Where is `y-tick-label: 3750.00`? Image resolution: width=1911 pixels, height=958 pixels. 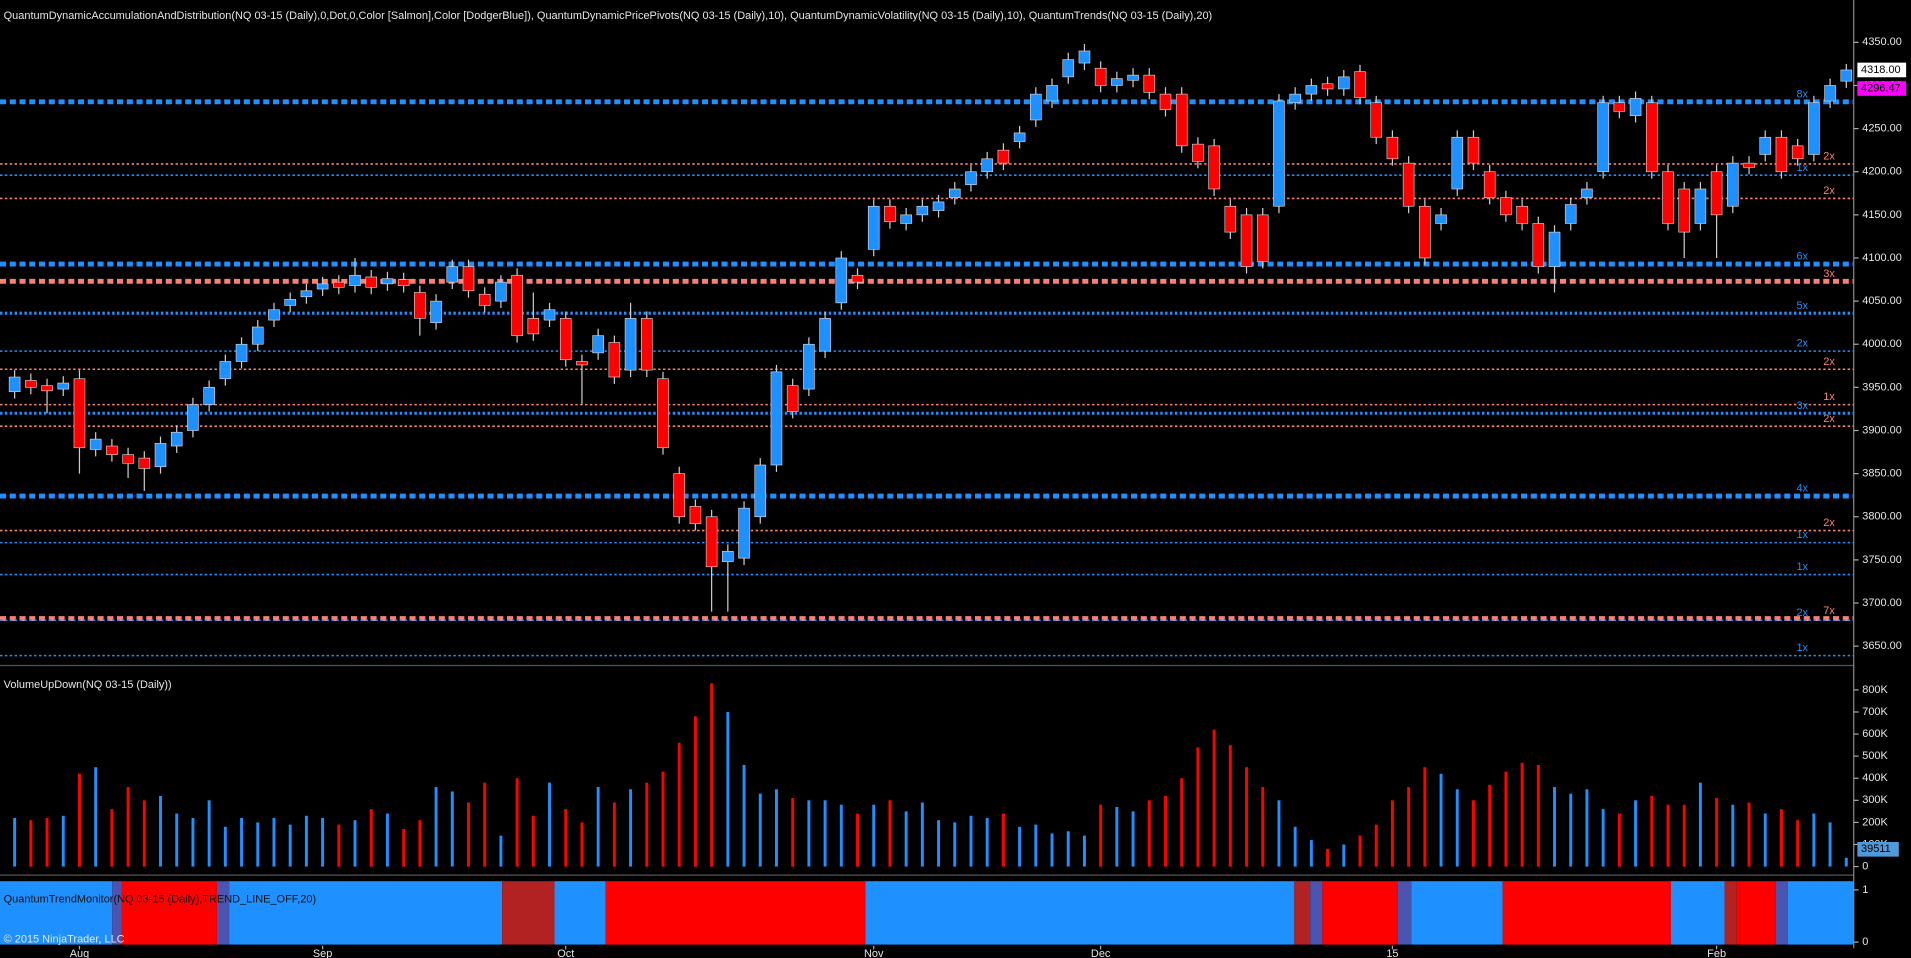 y-tick-label: 3750.00 is located at coordinates (1882, 560).